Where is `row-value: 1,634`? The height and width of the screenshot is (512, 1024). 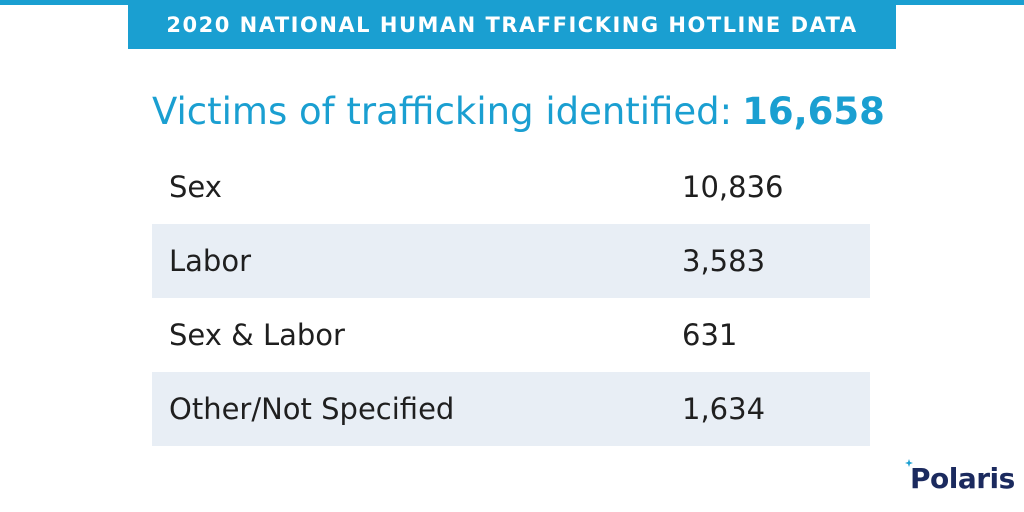 row-value: 1,634 is located at coordinates (724, 409).